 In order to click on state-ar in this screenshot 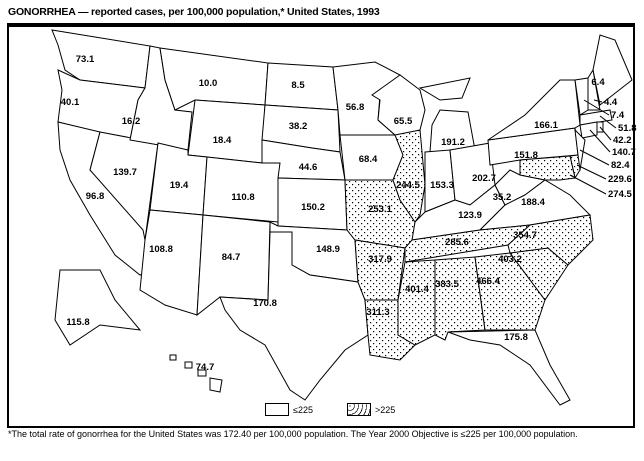, I will do `click(380, 270)`.